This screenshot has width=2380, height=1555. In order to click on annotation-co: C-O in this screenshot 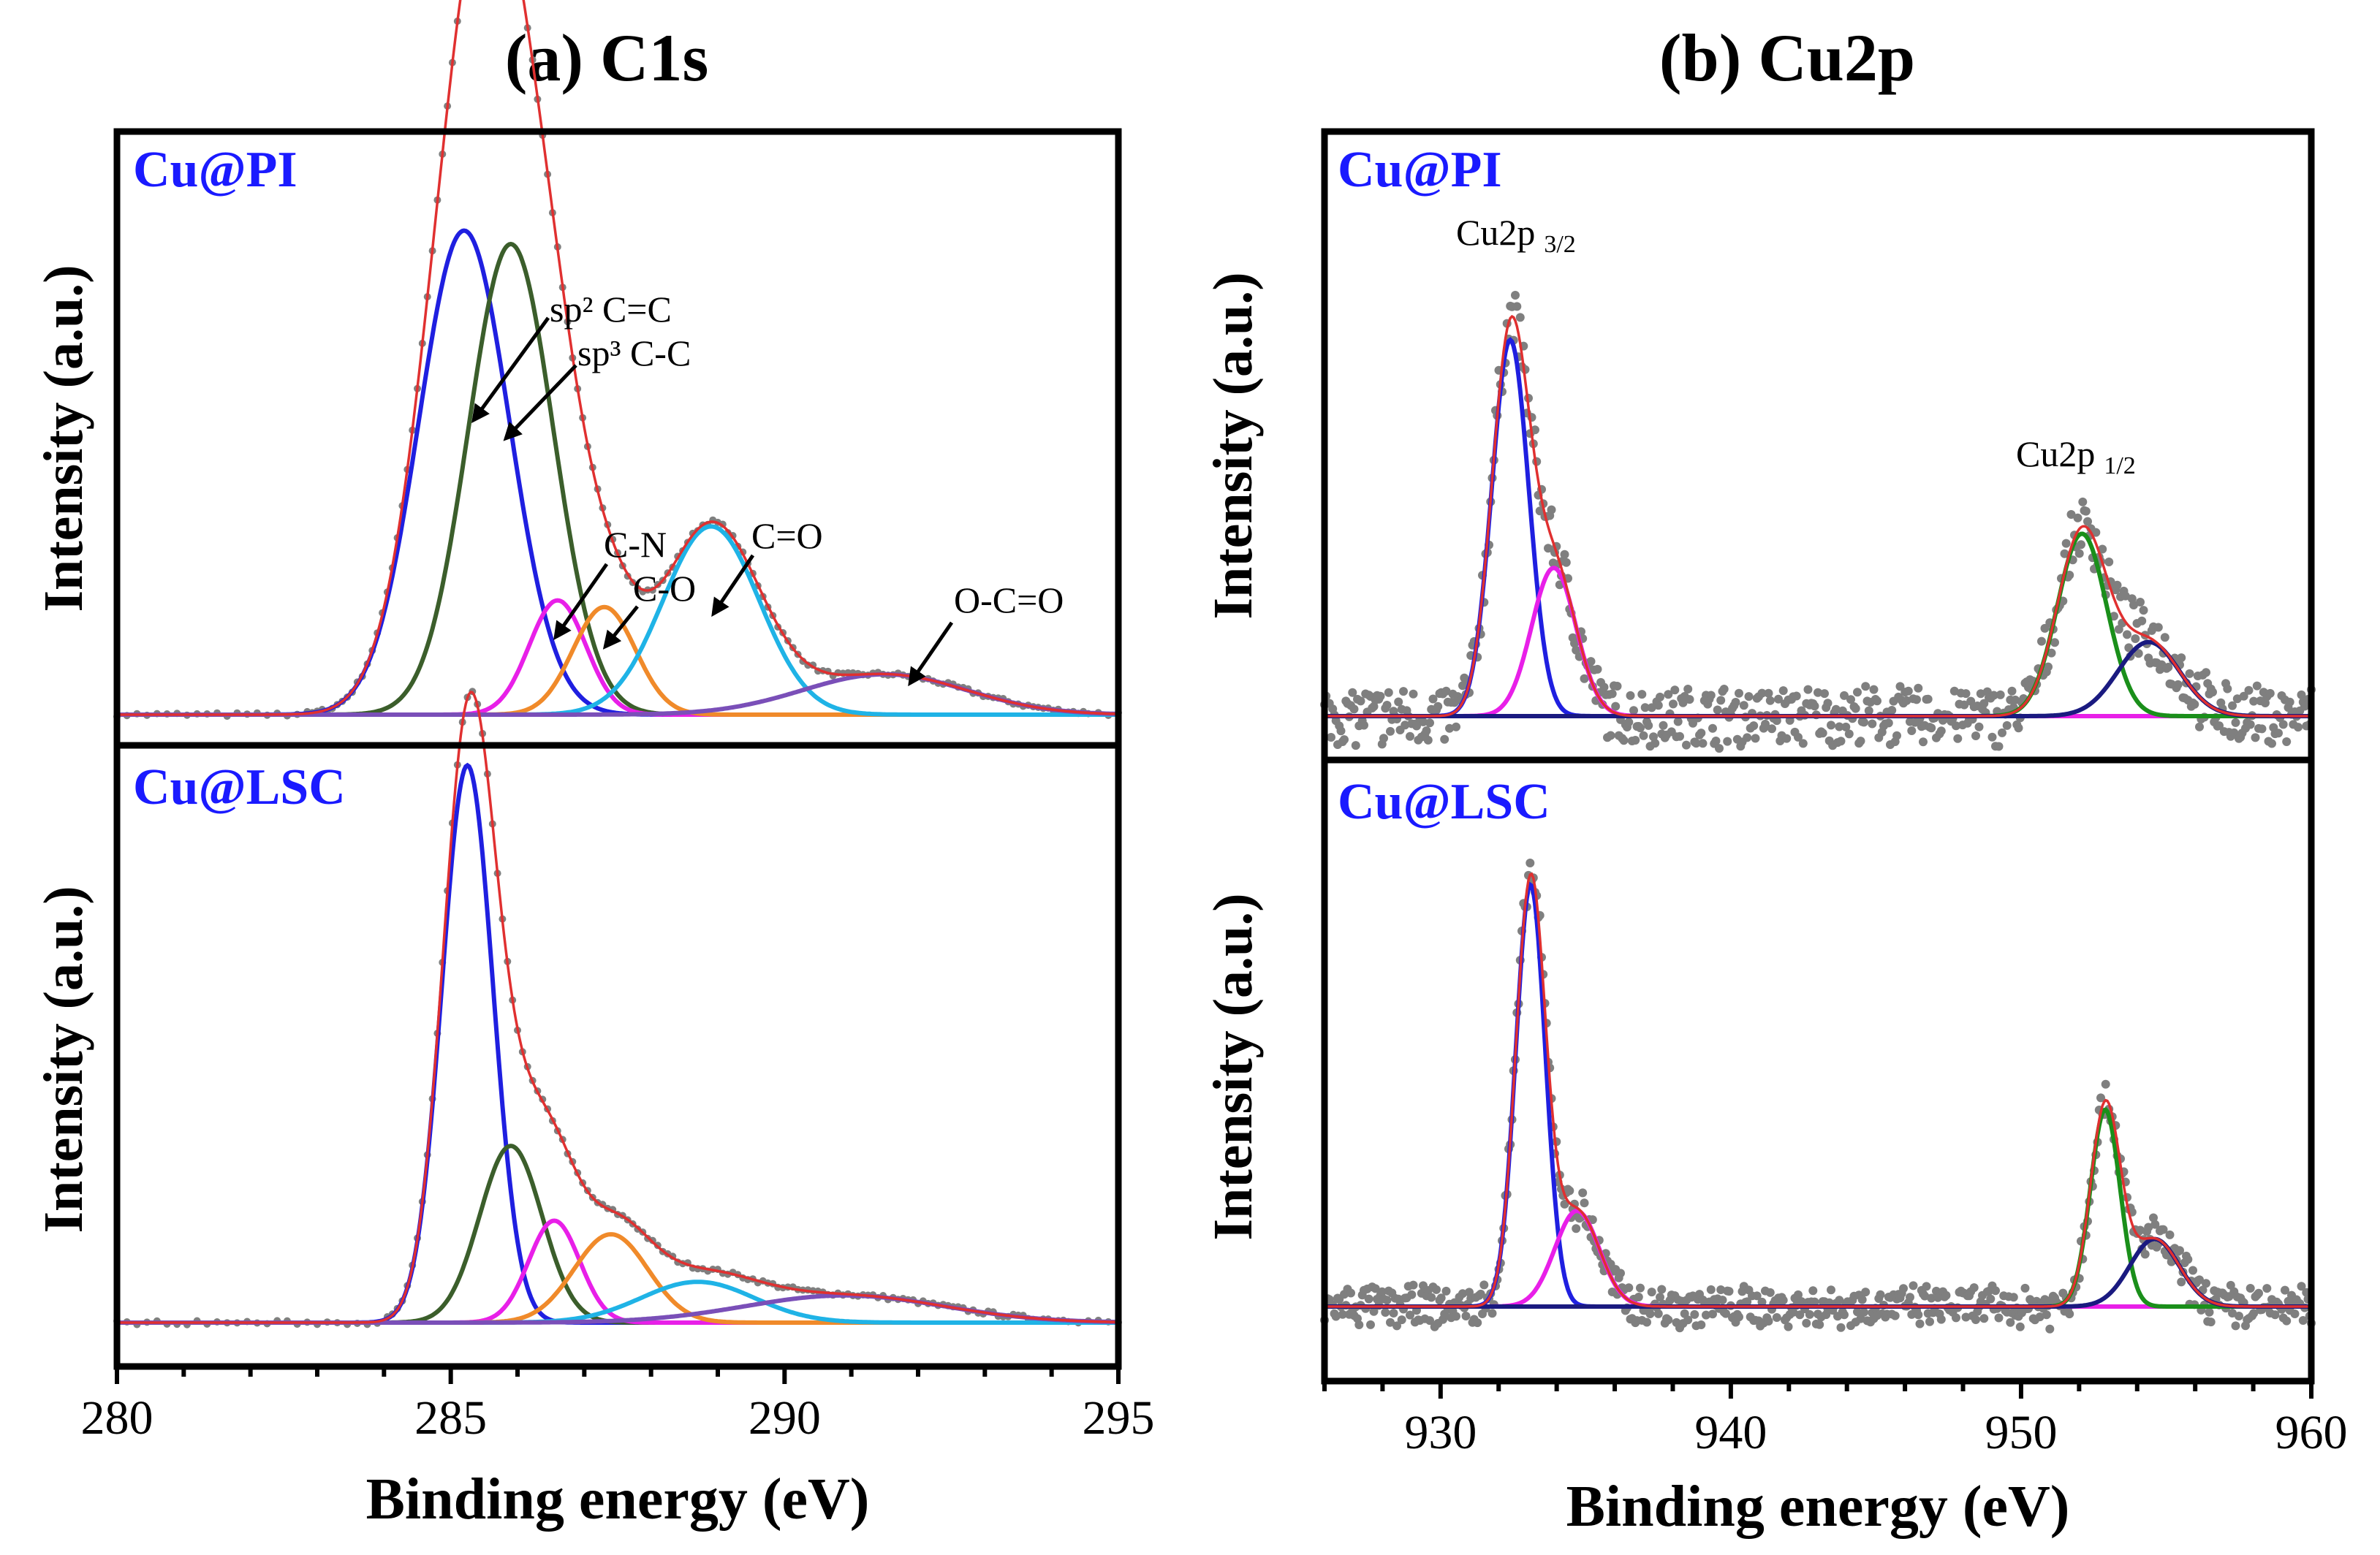, I will do `click(665, 588)`.